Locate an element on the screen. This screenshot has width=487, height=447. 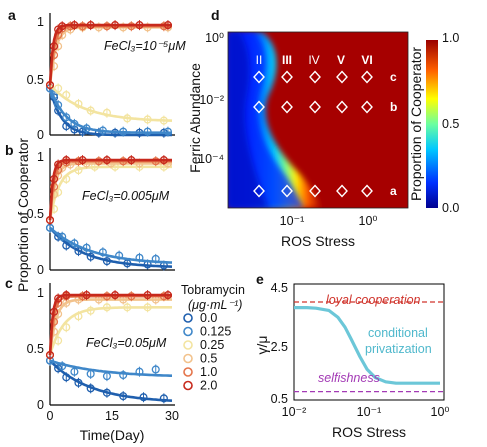
left-xtick-0: 0 is located at coordinates (50, 416).